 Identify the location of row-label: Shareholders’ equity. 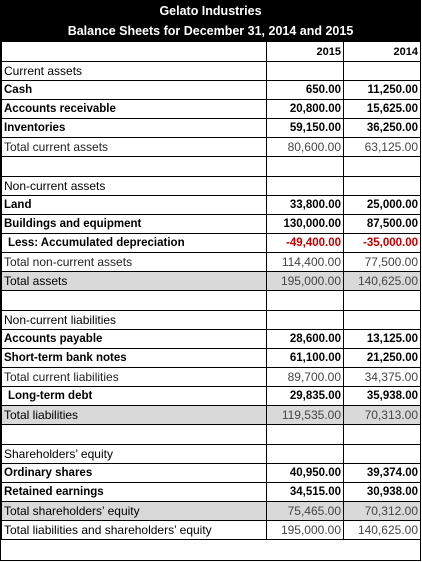
(134, 454).